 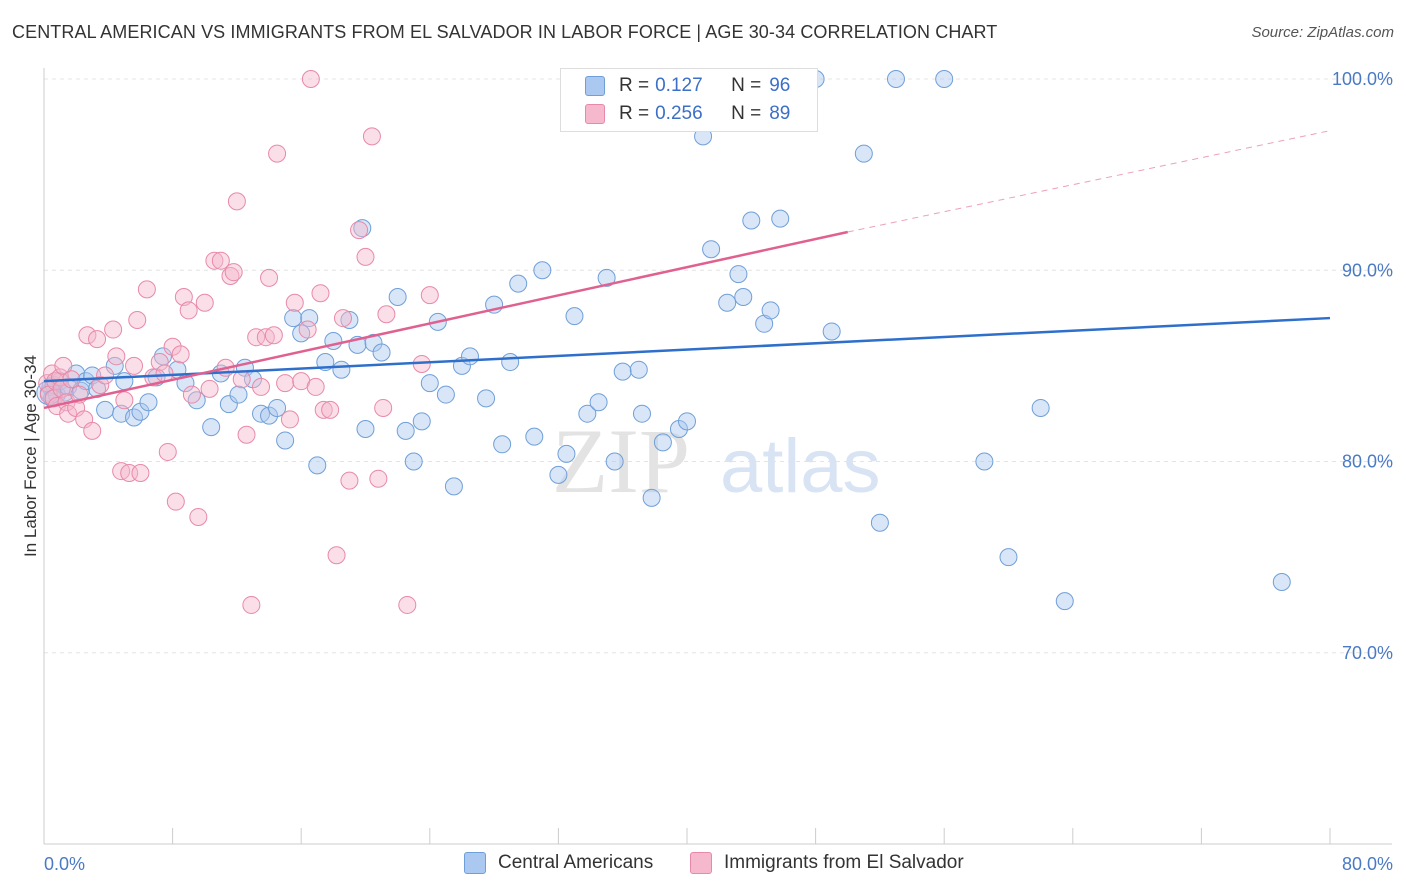 I want to click on watermark: ZIP atlas, so click(x=716, y=461).